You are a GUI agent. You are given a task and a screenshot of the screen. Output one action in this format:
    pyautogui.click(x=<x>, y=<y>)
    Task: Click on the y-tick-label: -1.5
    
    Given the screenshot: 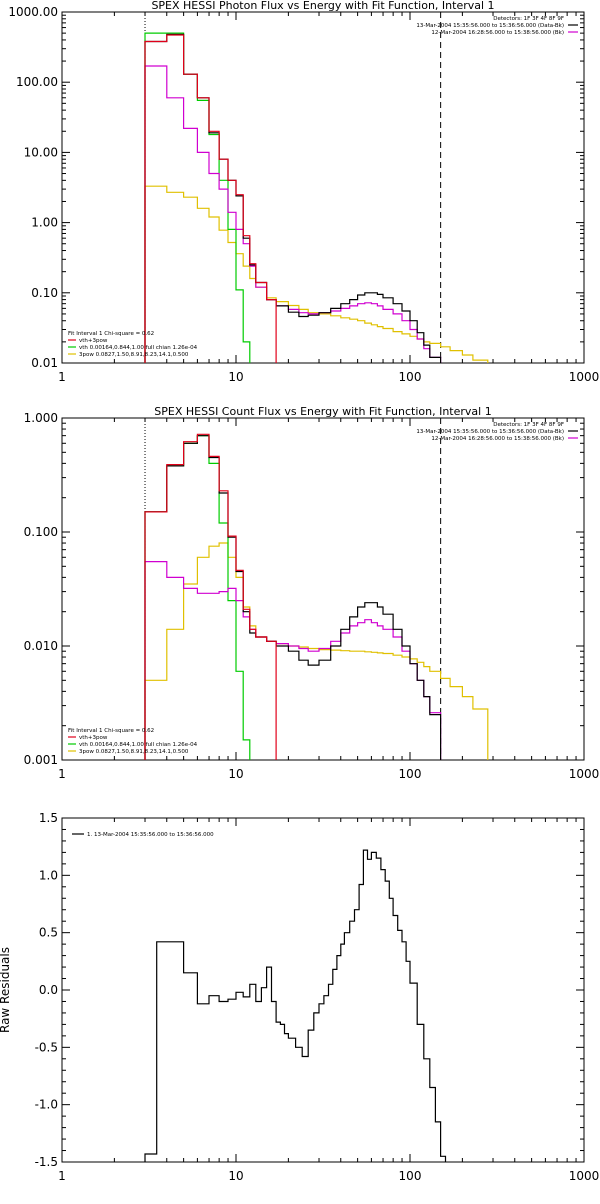 What is the action you would take?
    pyautogui.click(x=46, y=1162)
    